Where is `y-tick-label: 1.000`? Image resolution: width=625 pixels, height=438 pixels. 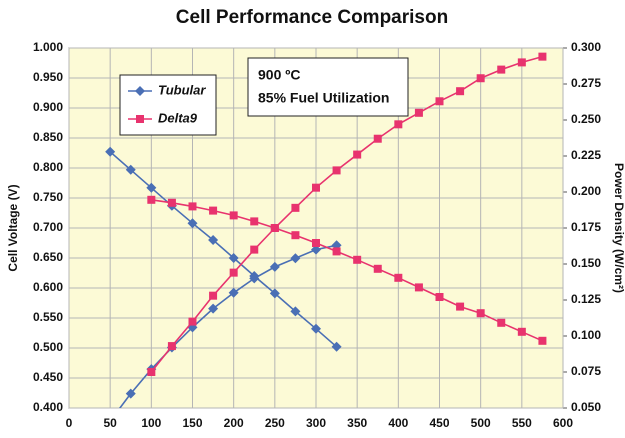 y-tick-label: 1.000 is located at coordinates (48, 47).